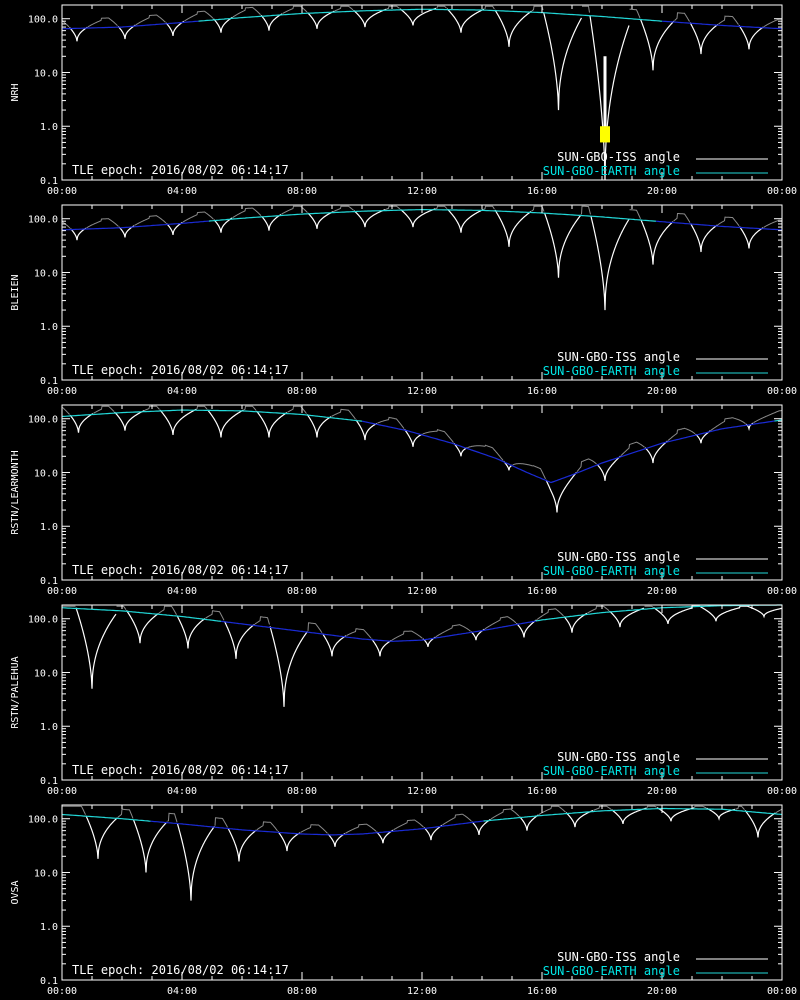 This screenshot has width=800, height=1000. Describe the element at coordinates (15, 892) in the screenshot. I see `station-label: OVSA` at that location.